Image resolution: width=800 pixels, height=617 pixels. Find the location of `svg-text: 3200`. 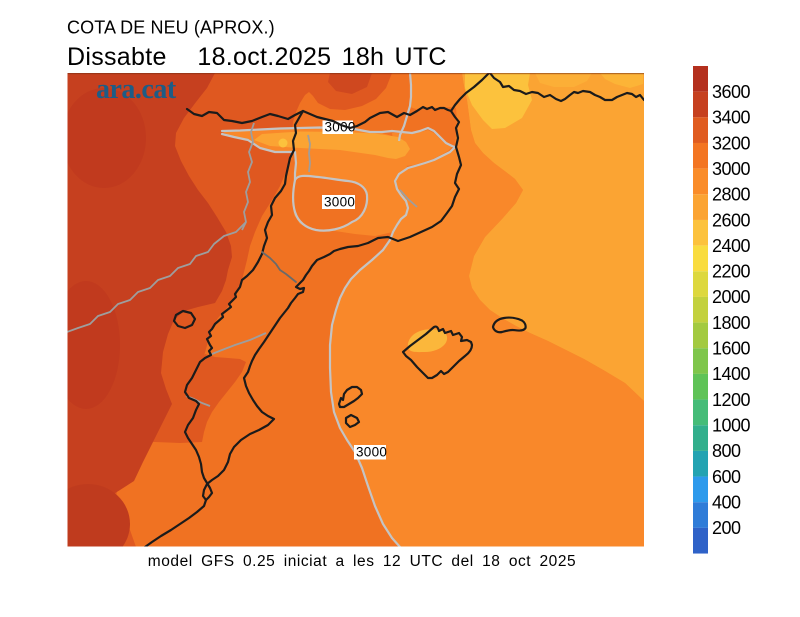

svg-text: 3200 is located at coordinates (731, 143).